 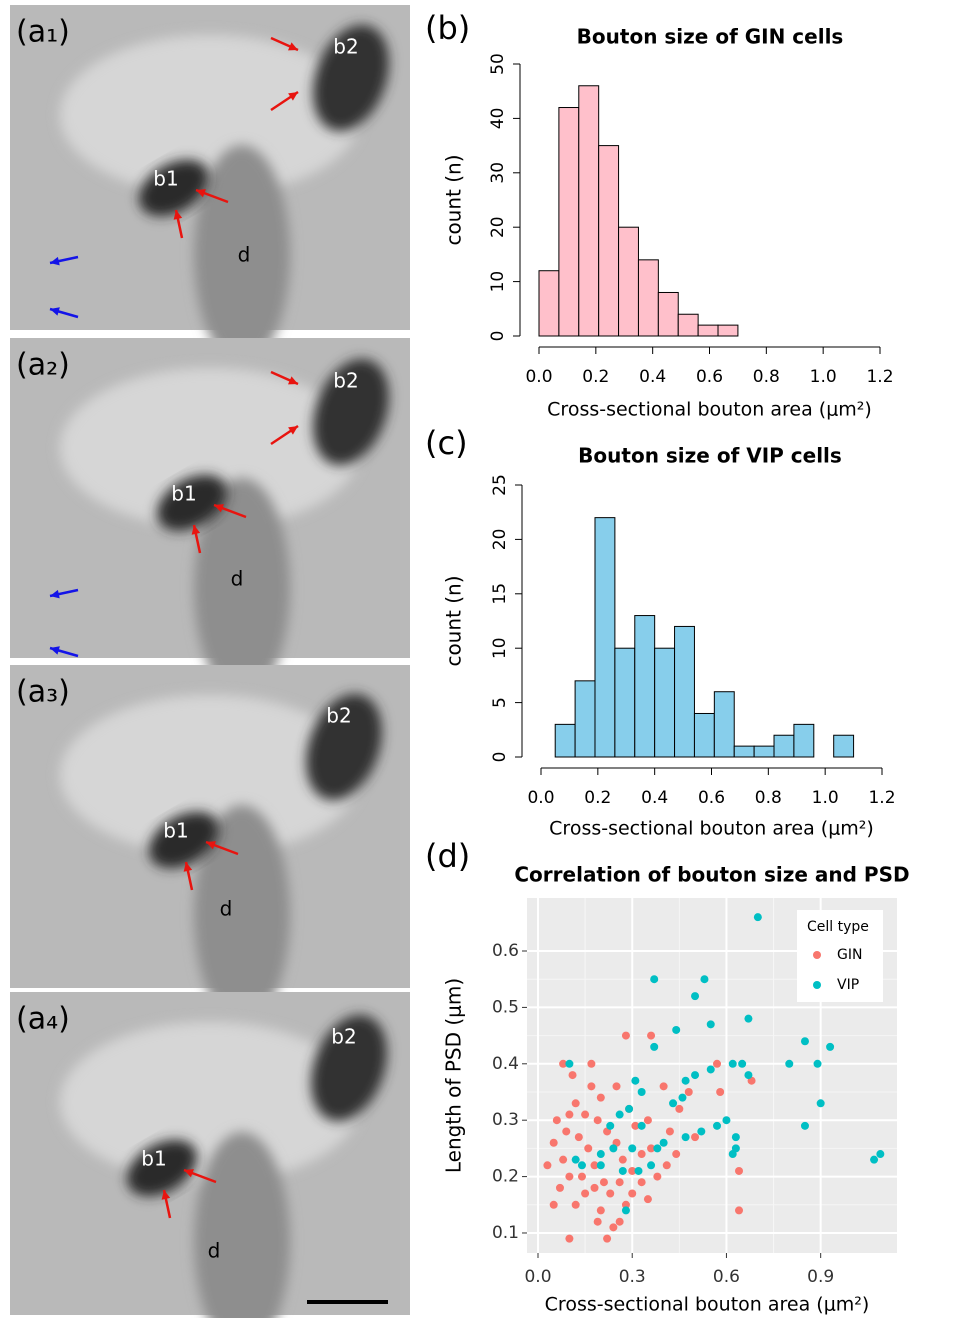 I want to click on y-tick-label: 10, so click(x=500, y=648).